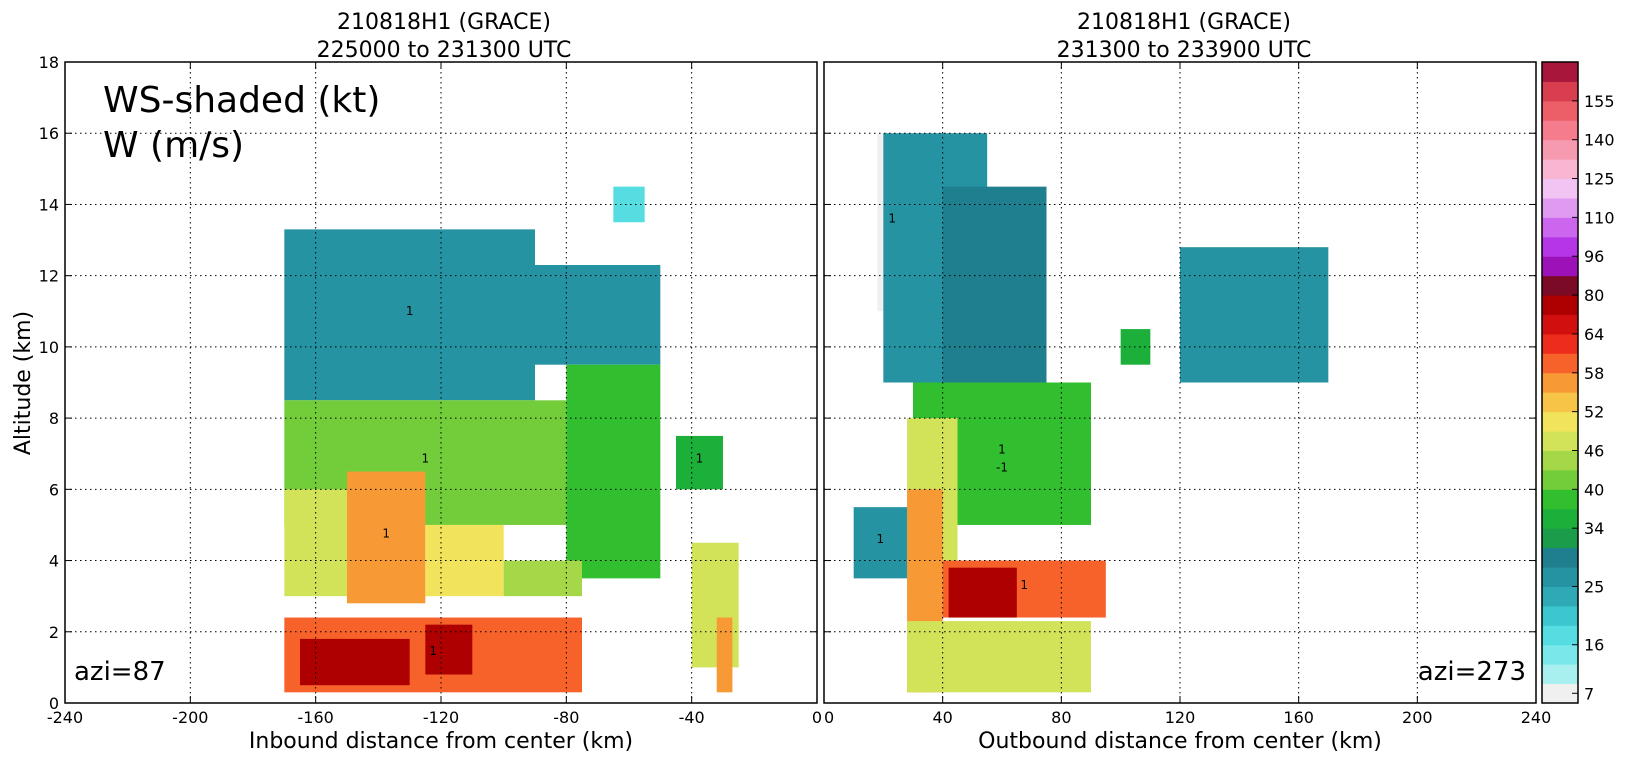 Image resolution: width=1626 pixels, height=762 pixels. Describe the element at coordinates (386, 533) in the screenshot. I see `left-contour-label-6: 1` at that location.